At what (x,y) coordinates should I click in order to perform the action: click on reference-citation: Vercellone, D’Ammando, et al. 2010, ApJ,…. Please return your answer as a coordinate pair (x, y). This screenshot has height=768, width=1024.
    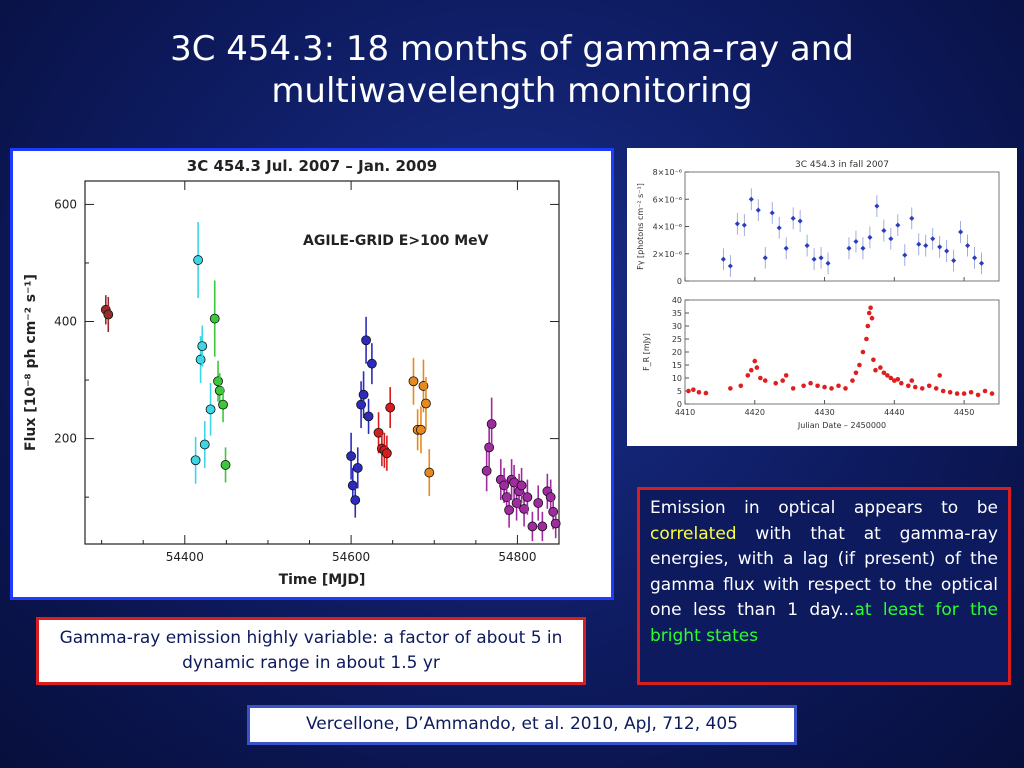
    Looking at the image, I should click on (522, 725).